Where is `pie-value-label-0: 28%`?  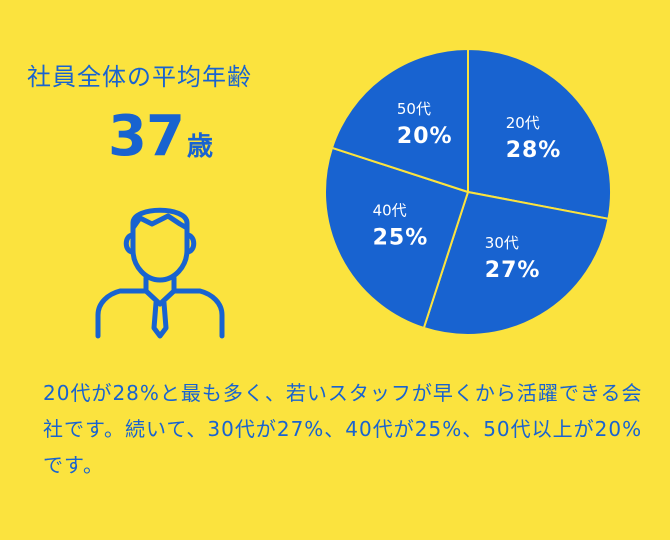
pie-value-label-0: 28% is located at coordinates (534, 150).